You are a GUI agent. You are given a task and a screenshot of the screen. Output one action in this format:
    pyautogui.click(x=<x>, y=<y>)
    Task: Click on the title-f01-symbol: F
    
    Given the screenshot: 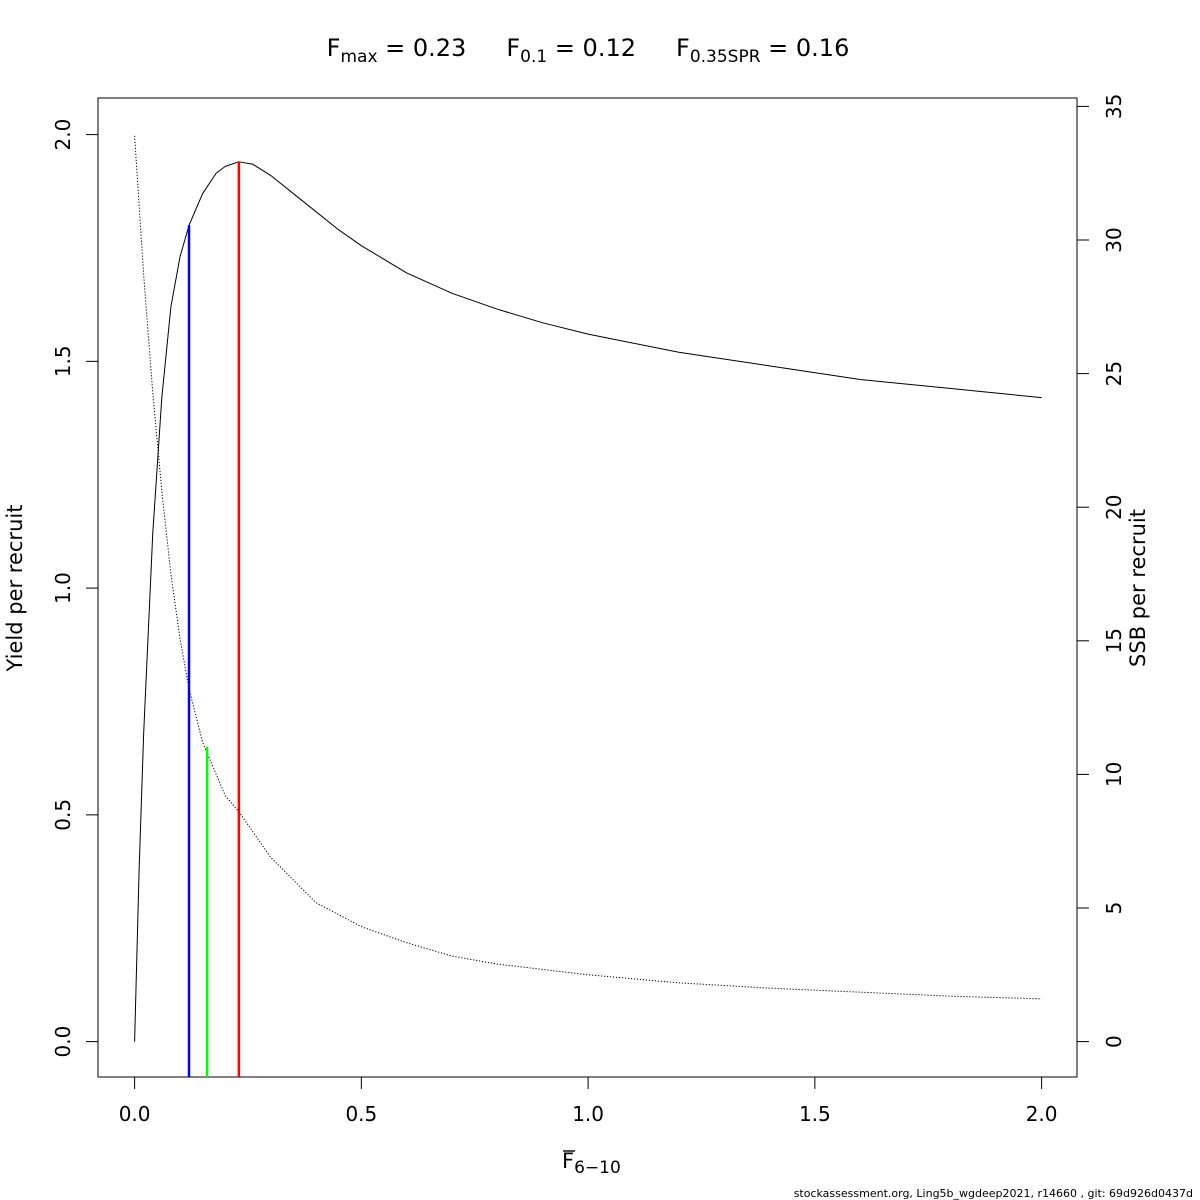 What is the action you would take?
    pyautogui.click(x=513, y=48)
    